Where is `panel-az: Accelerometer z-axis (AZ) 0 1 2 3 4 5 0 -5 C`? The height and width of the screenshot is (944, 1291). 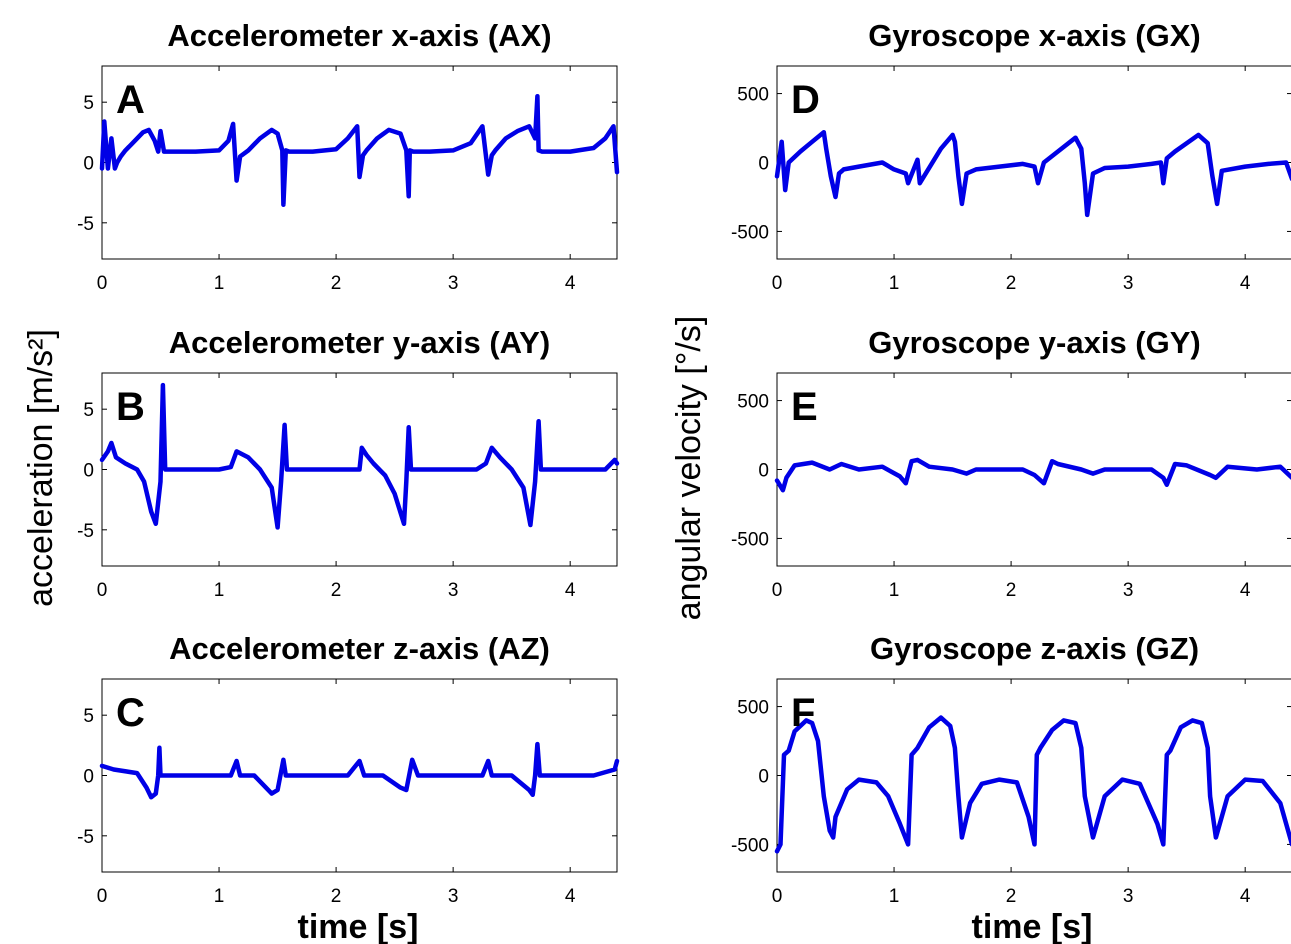 panel-az: Accelerometer z-axis (AZ) 0 1 2 3 4 5 0 -5 C is located at coordinates (348, 769).